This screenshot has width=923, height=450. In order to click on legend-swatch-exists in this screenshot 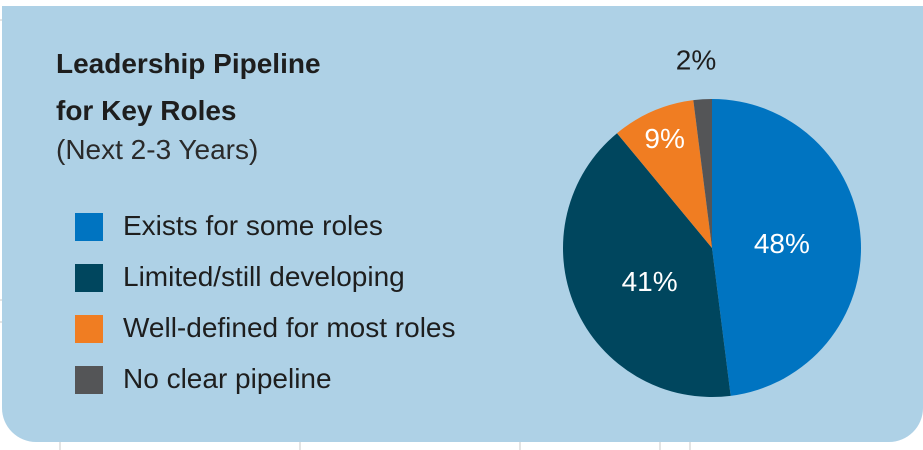, I will do `click(89, 227)`.